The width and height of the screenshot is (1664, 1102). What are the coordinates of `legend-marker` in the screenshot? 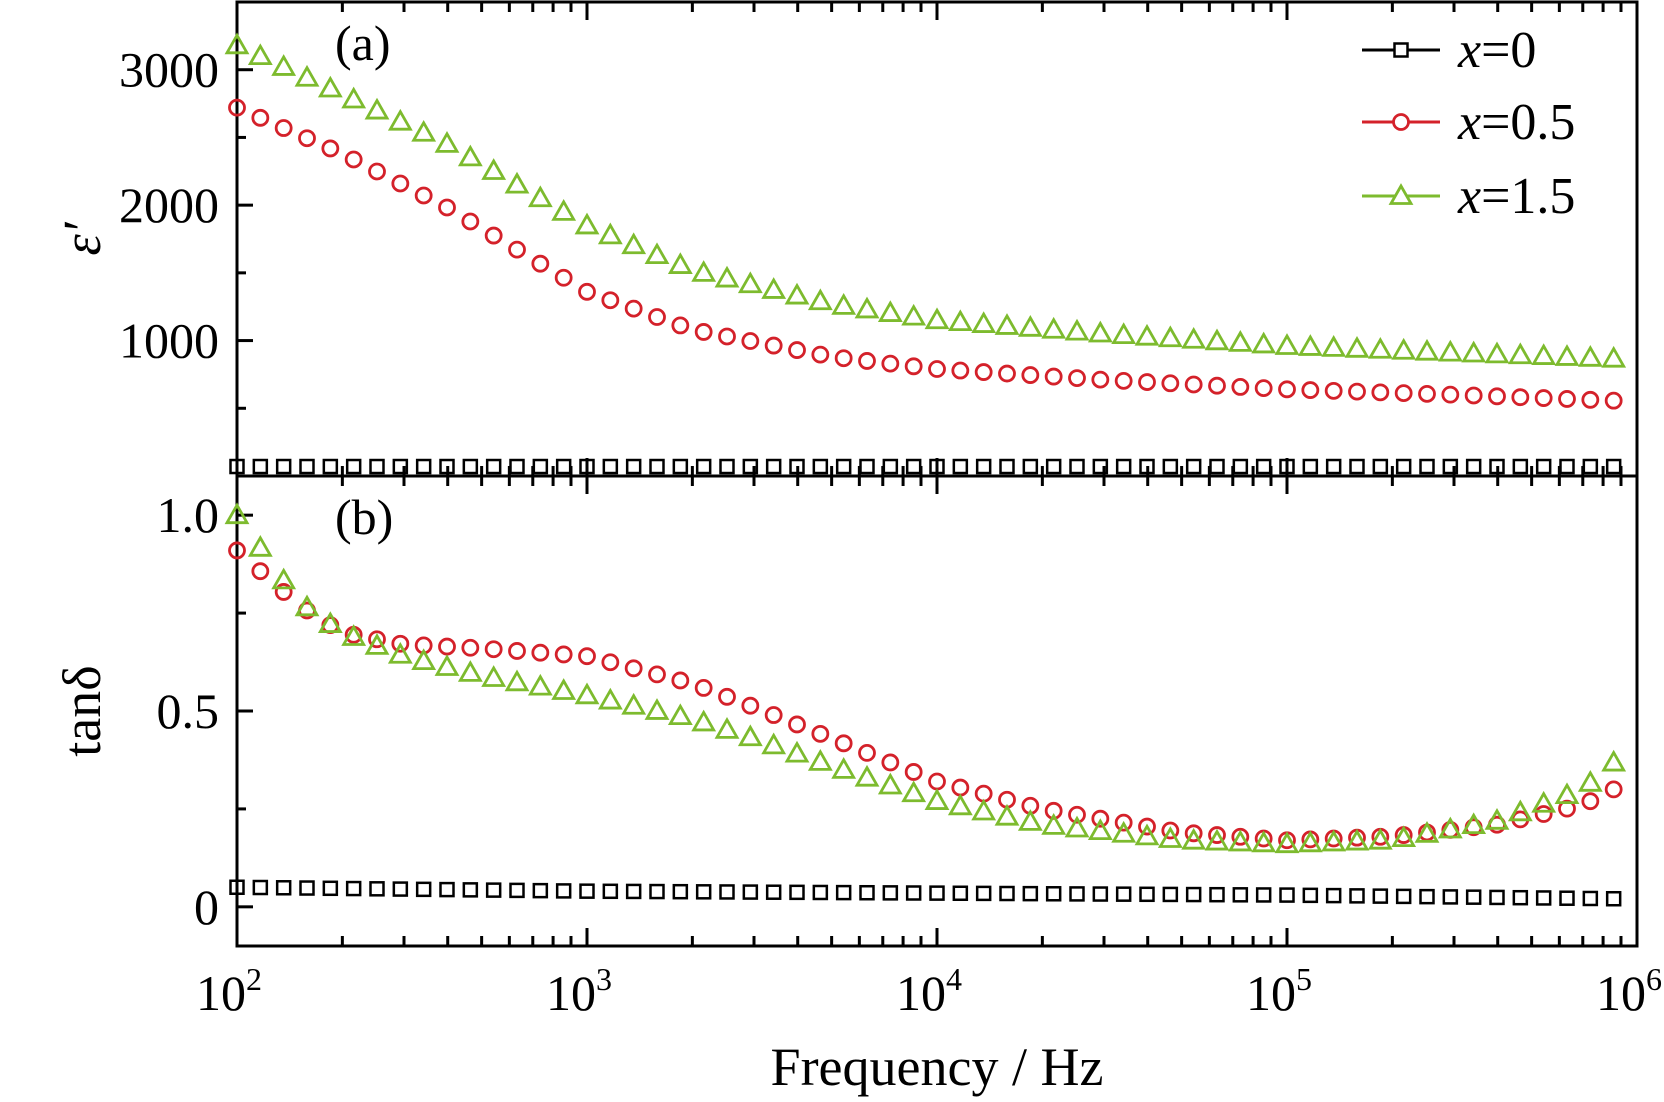 It's located at (1401, 122).